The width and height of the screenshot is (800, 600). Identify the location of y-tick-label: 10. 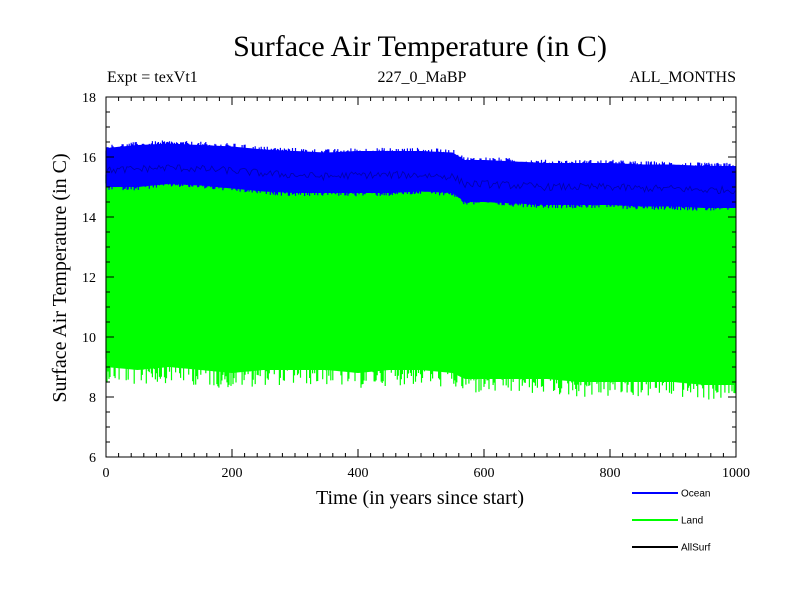
(89, 338).